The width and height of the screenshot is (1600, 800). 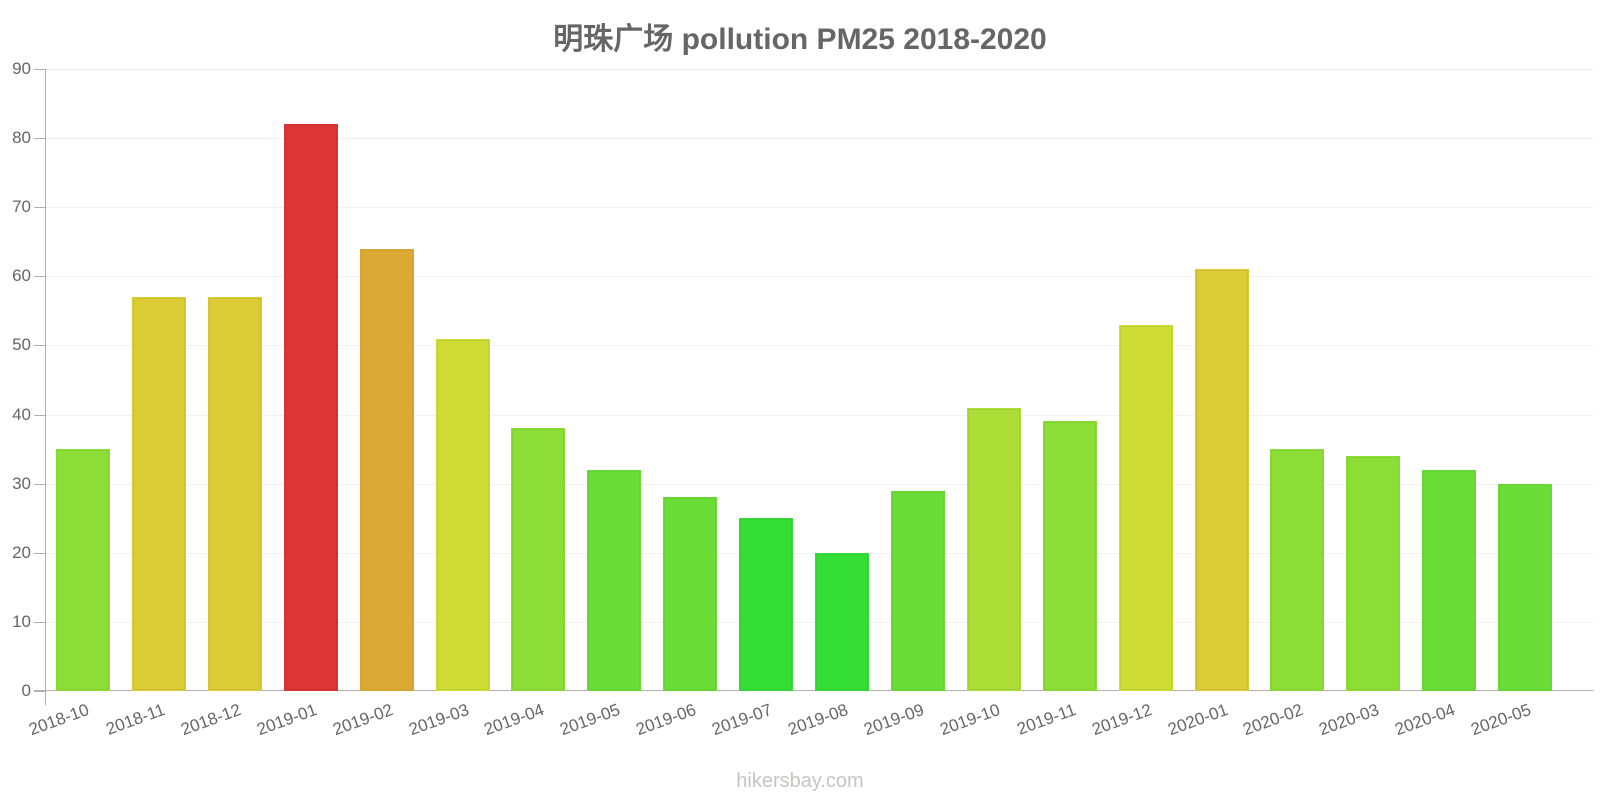 What do you see at coordinates (21, 552) in the screenshot?
I see `y-tick-label: 20` at bounding box center [21, 552].